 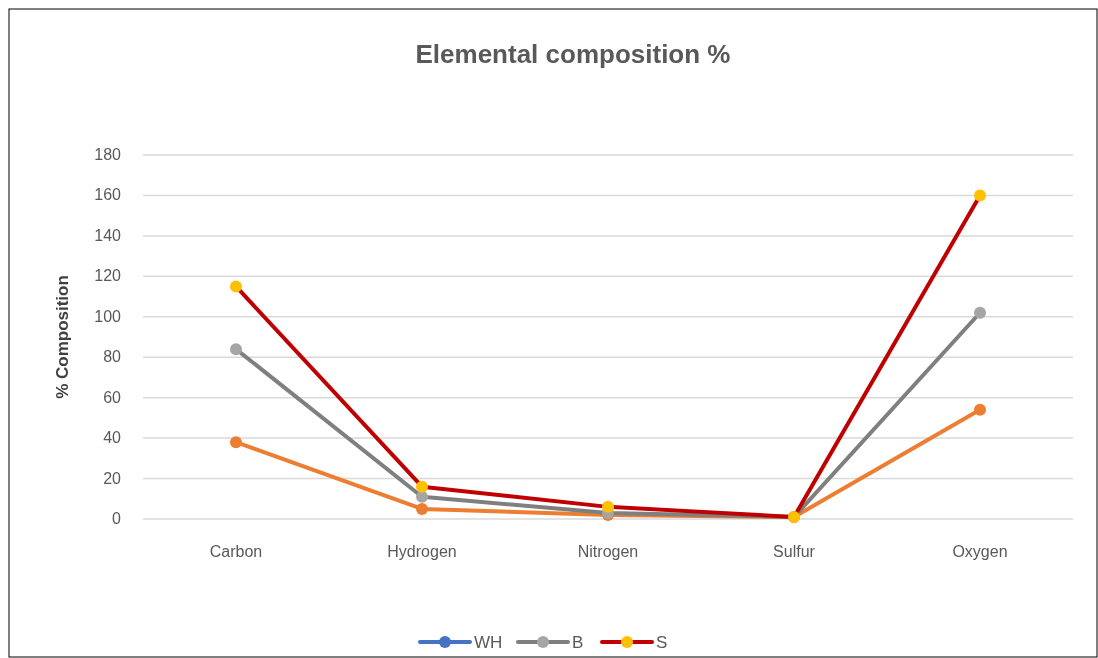 What do you see at coordinates (980, 551) in the screenshot?
I see `x-tick-label: Oxygen` at bounding box center [980, 551].